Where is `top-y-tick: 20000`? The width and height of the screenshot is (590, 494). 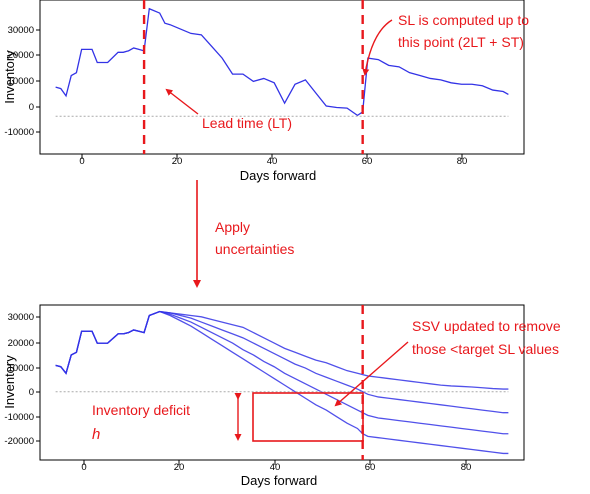 top-y-tick: 20000 is located at coordinates (21, 55).